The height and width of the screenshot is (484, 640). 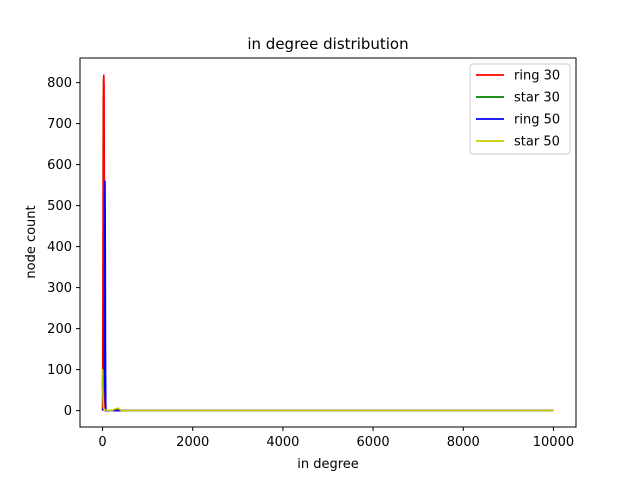 What do you see at coordinates (31, 241) in the screenshot?
I see `y-axis-label: node count` at bounding box center [31, 241].